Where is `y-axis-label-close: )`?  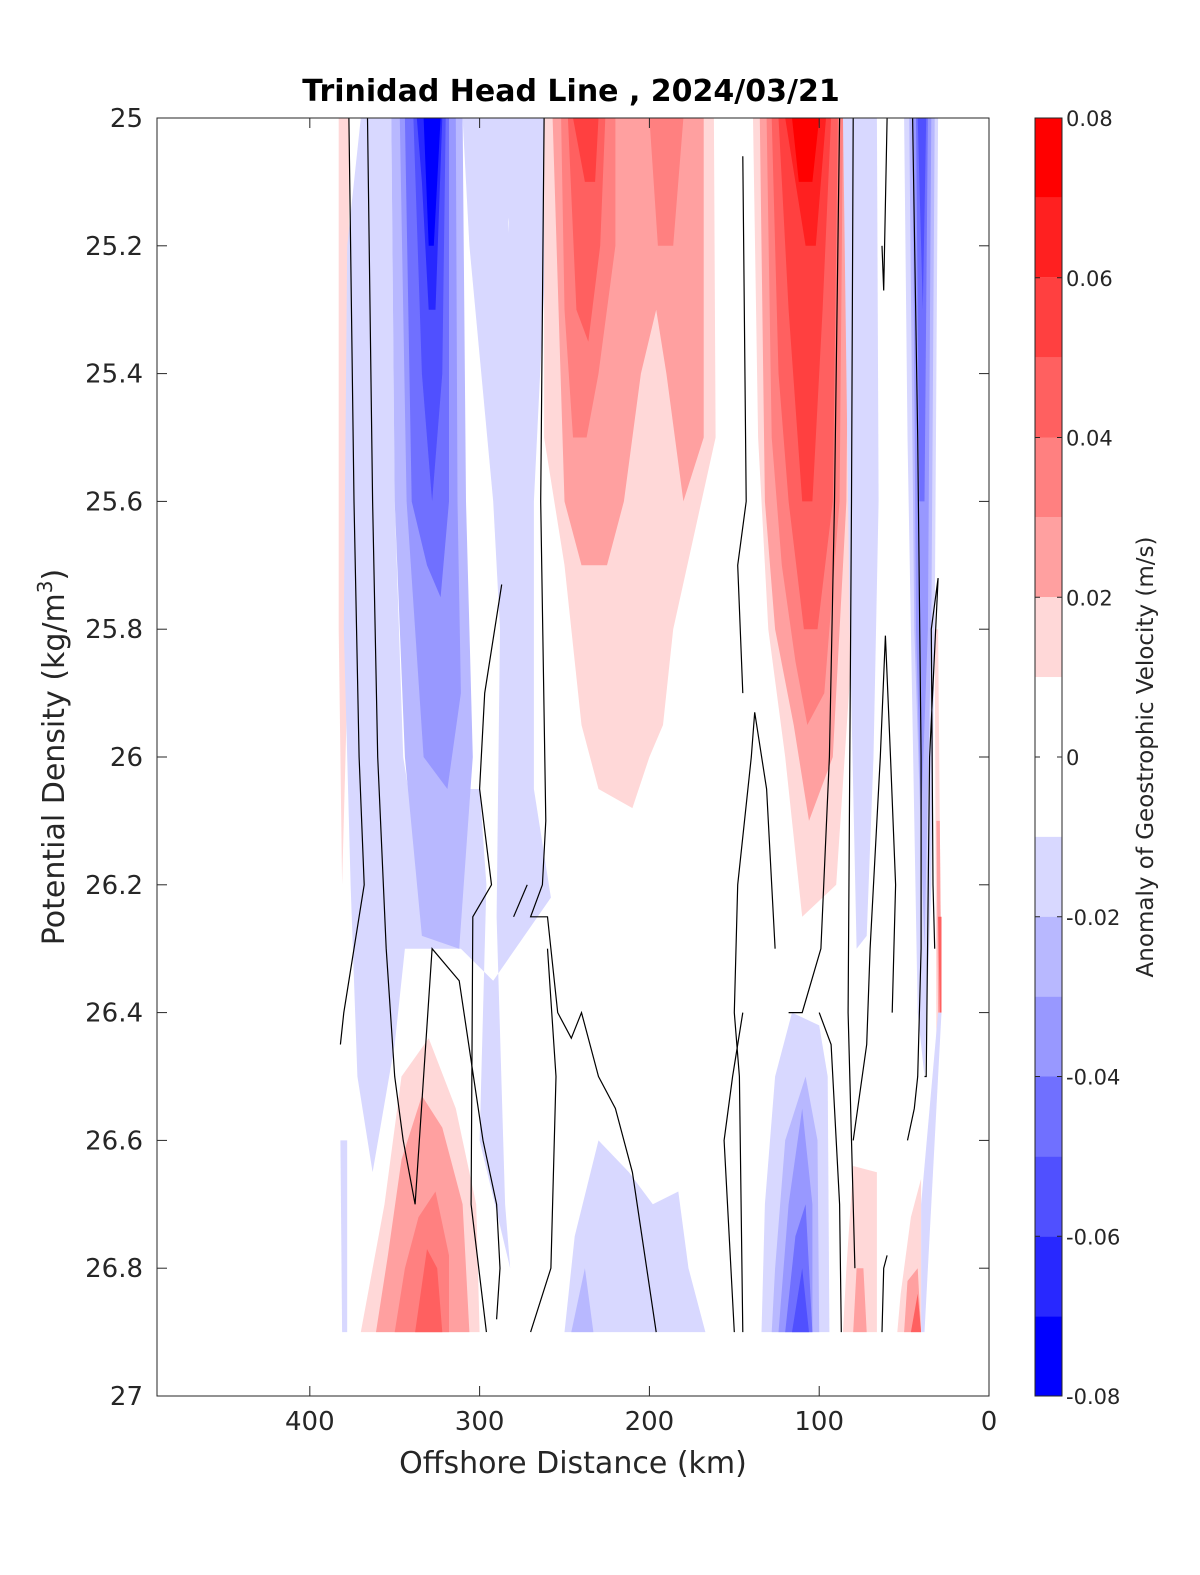 y-axis-label-close: ) is located at coordinates (54, 575).